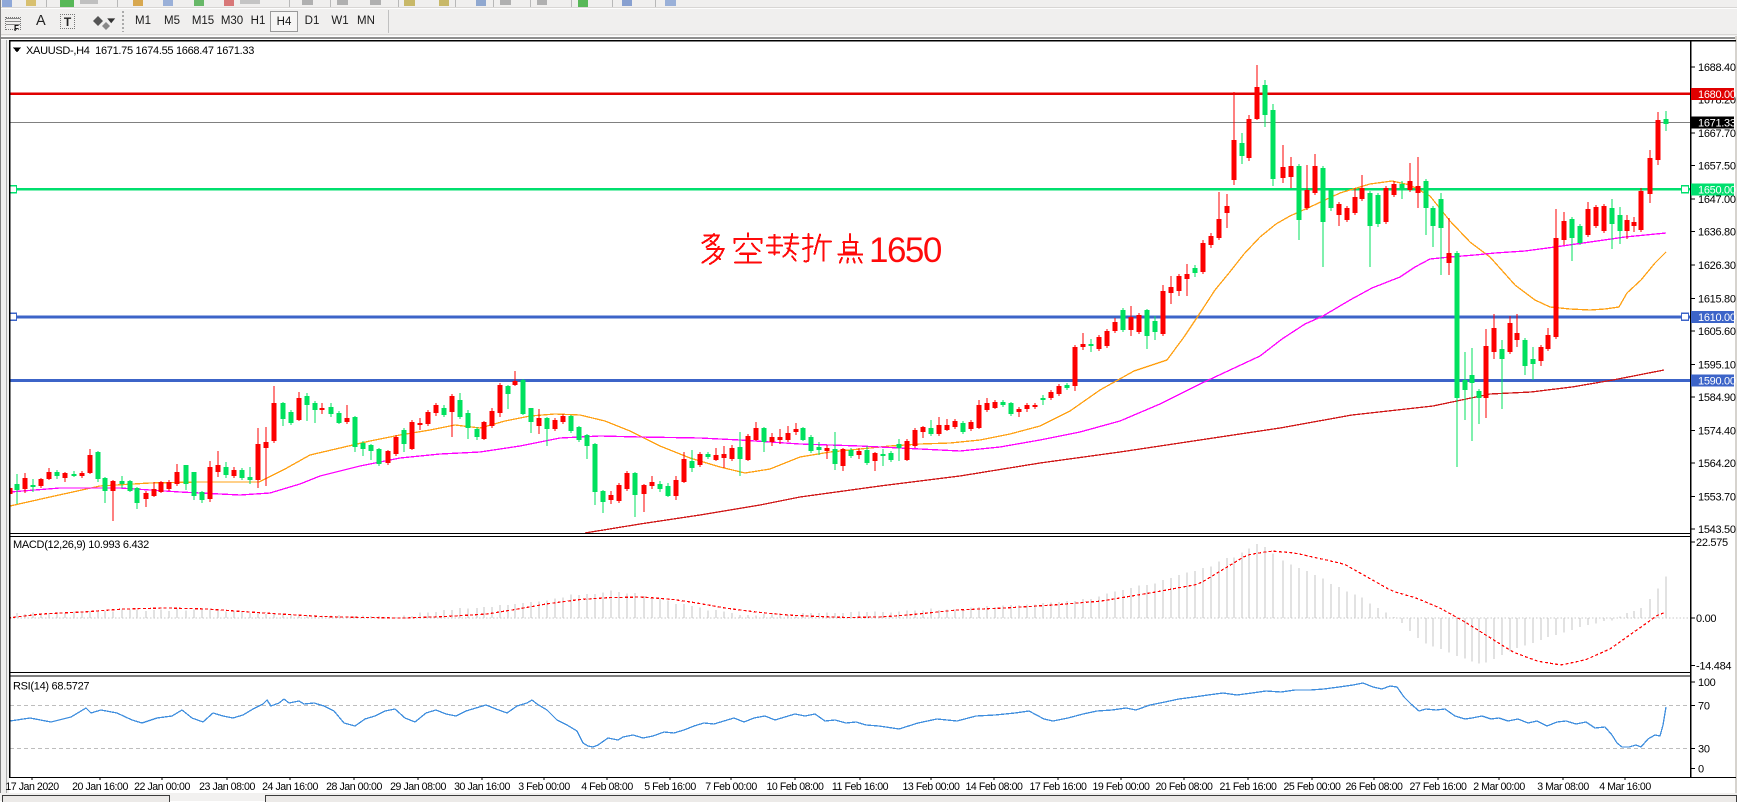 The image size is (1737, 802). I want to click on svg-text: 100, so click(1707, 683).